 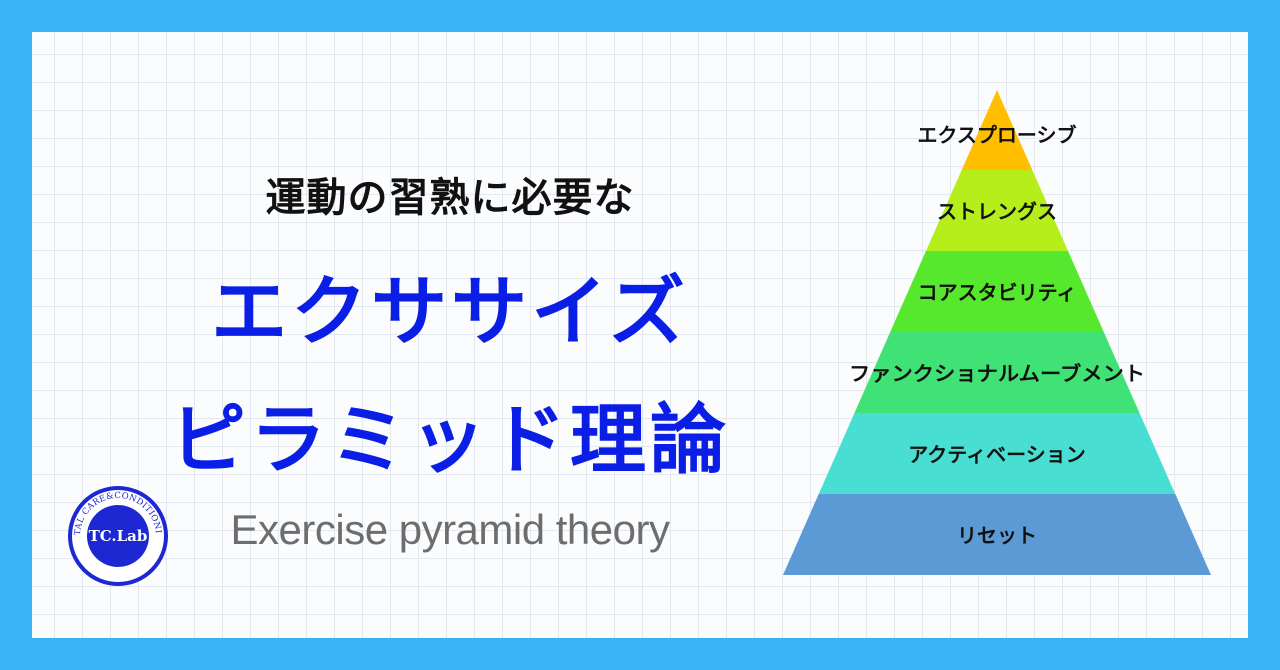 What do you see at coordinates (450, 529) in the screenshot?
I see `english-title: Exercise pyramid theory` at bounding box center [450, 529].